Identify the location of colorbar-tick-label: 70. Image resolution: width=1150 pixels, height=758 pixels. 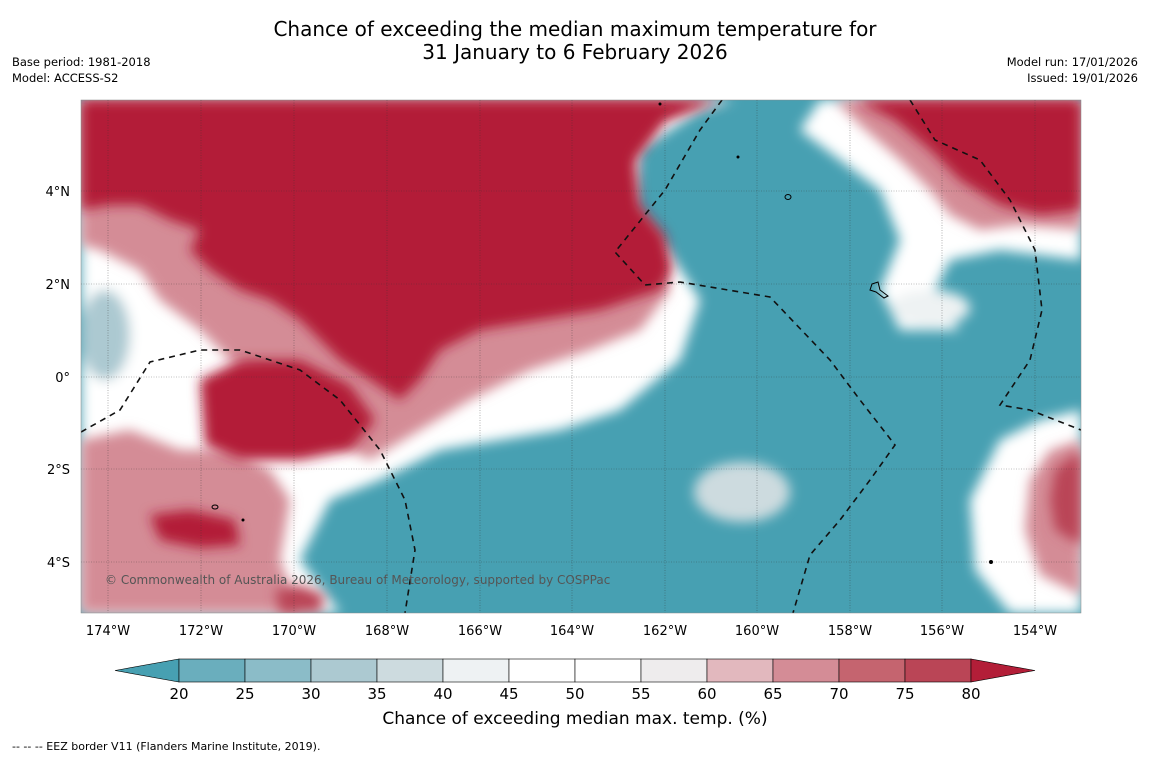
(838, 694).